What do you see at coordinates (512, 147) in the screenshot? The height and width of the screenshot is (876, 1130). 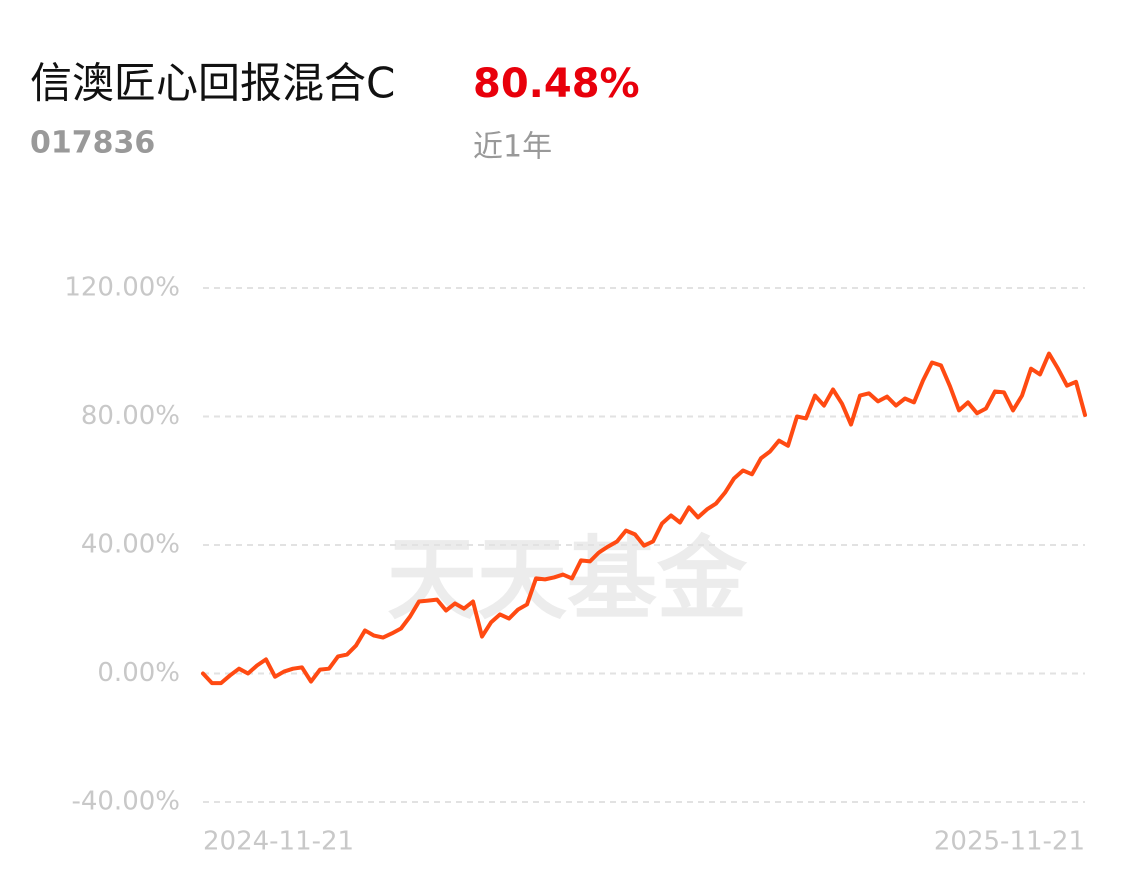 I see `period-label: 近1年` at bounding box center [512, 147].